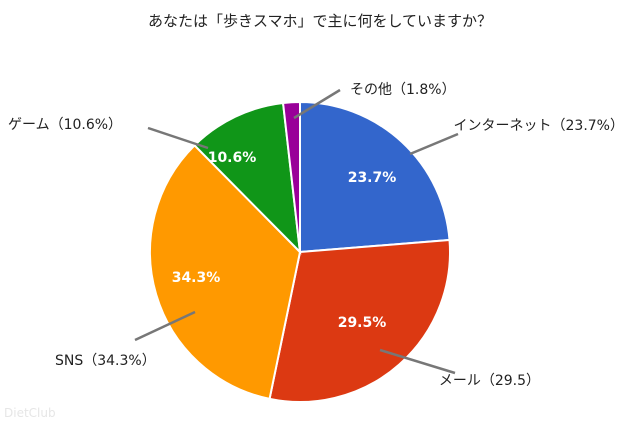  Describe the element at coordinates (30, 413) in the screenshot. I see `watermark: DietClub` at that location.